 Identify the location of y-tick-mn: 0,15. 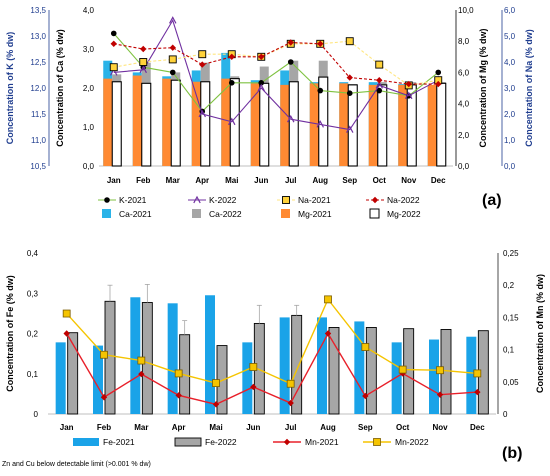
(511, 317).